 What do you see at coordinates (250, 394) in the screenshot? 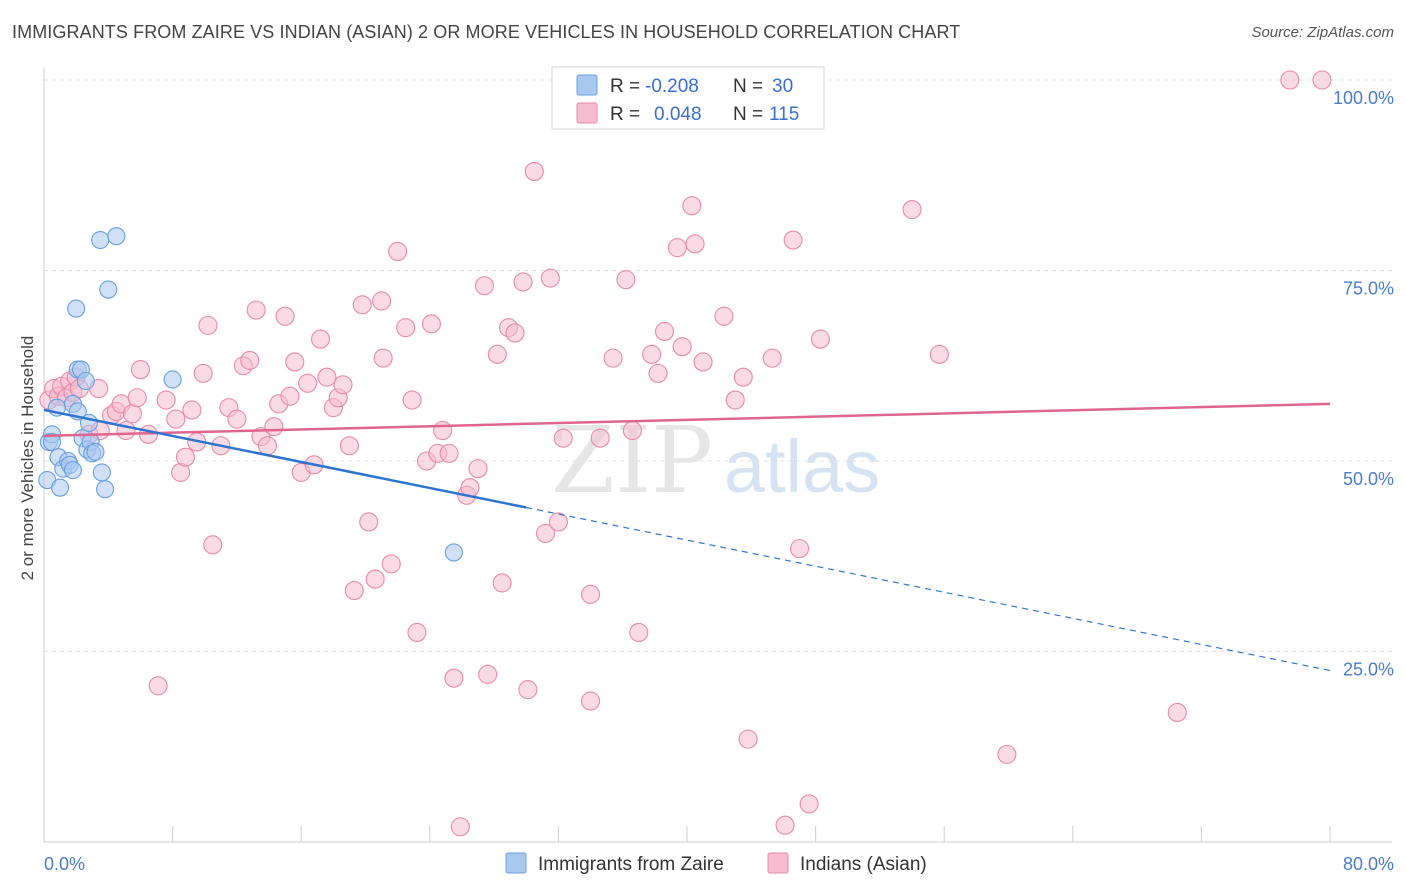
I see `zaire-series` at bounding box center [250, 394].